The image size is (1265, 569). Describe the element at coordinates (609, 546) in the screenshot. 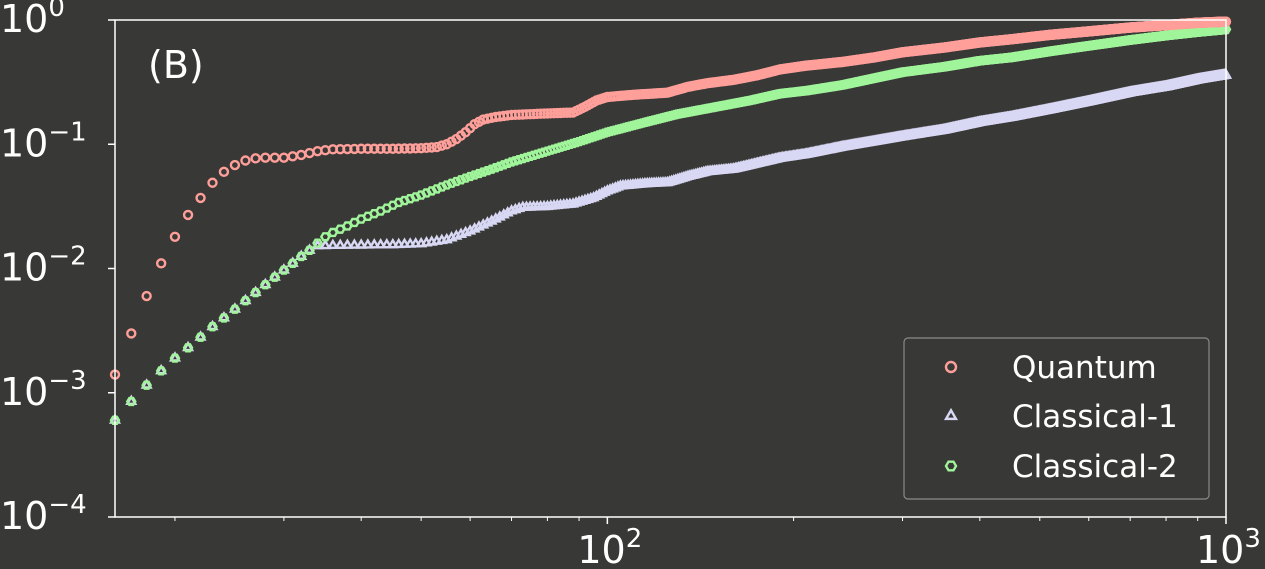

I see `x-tick-label: 102` at that location.